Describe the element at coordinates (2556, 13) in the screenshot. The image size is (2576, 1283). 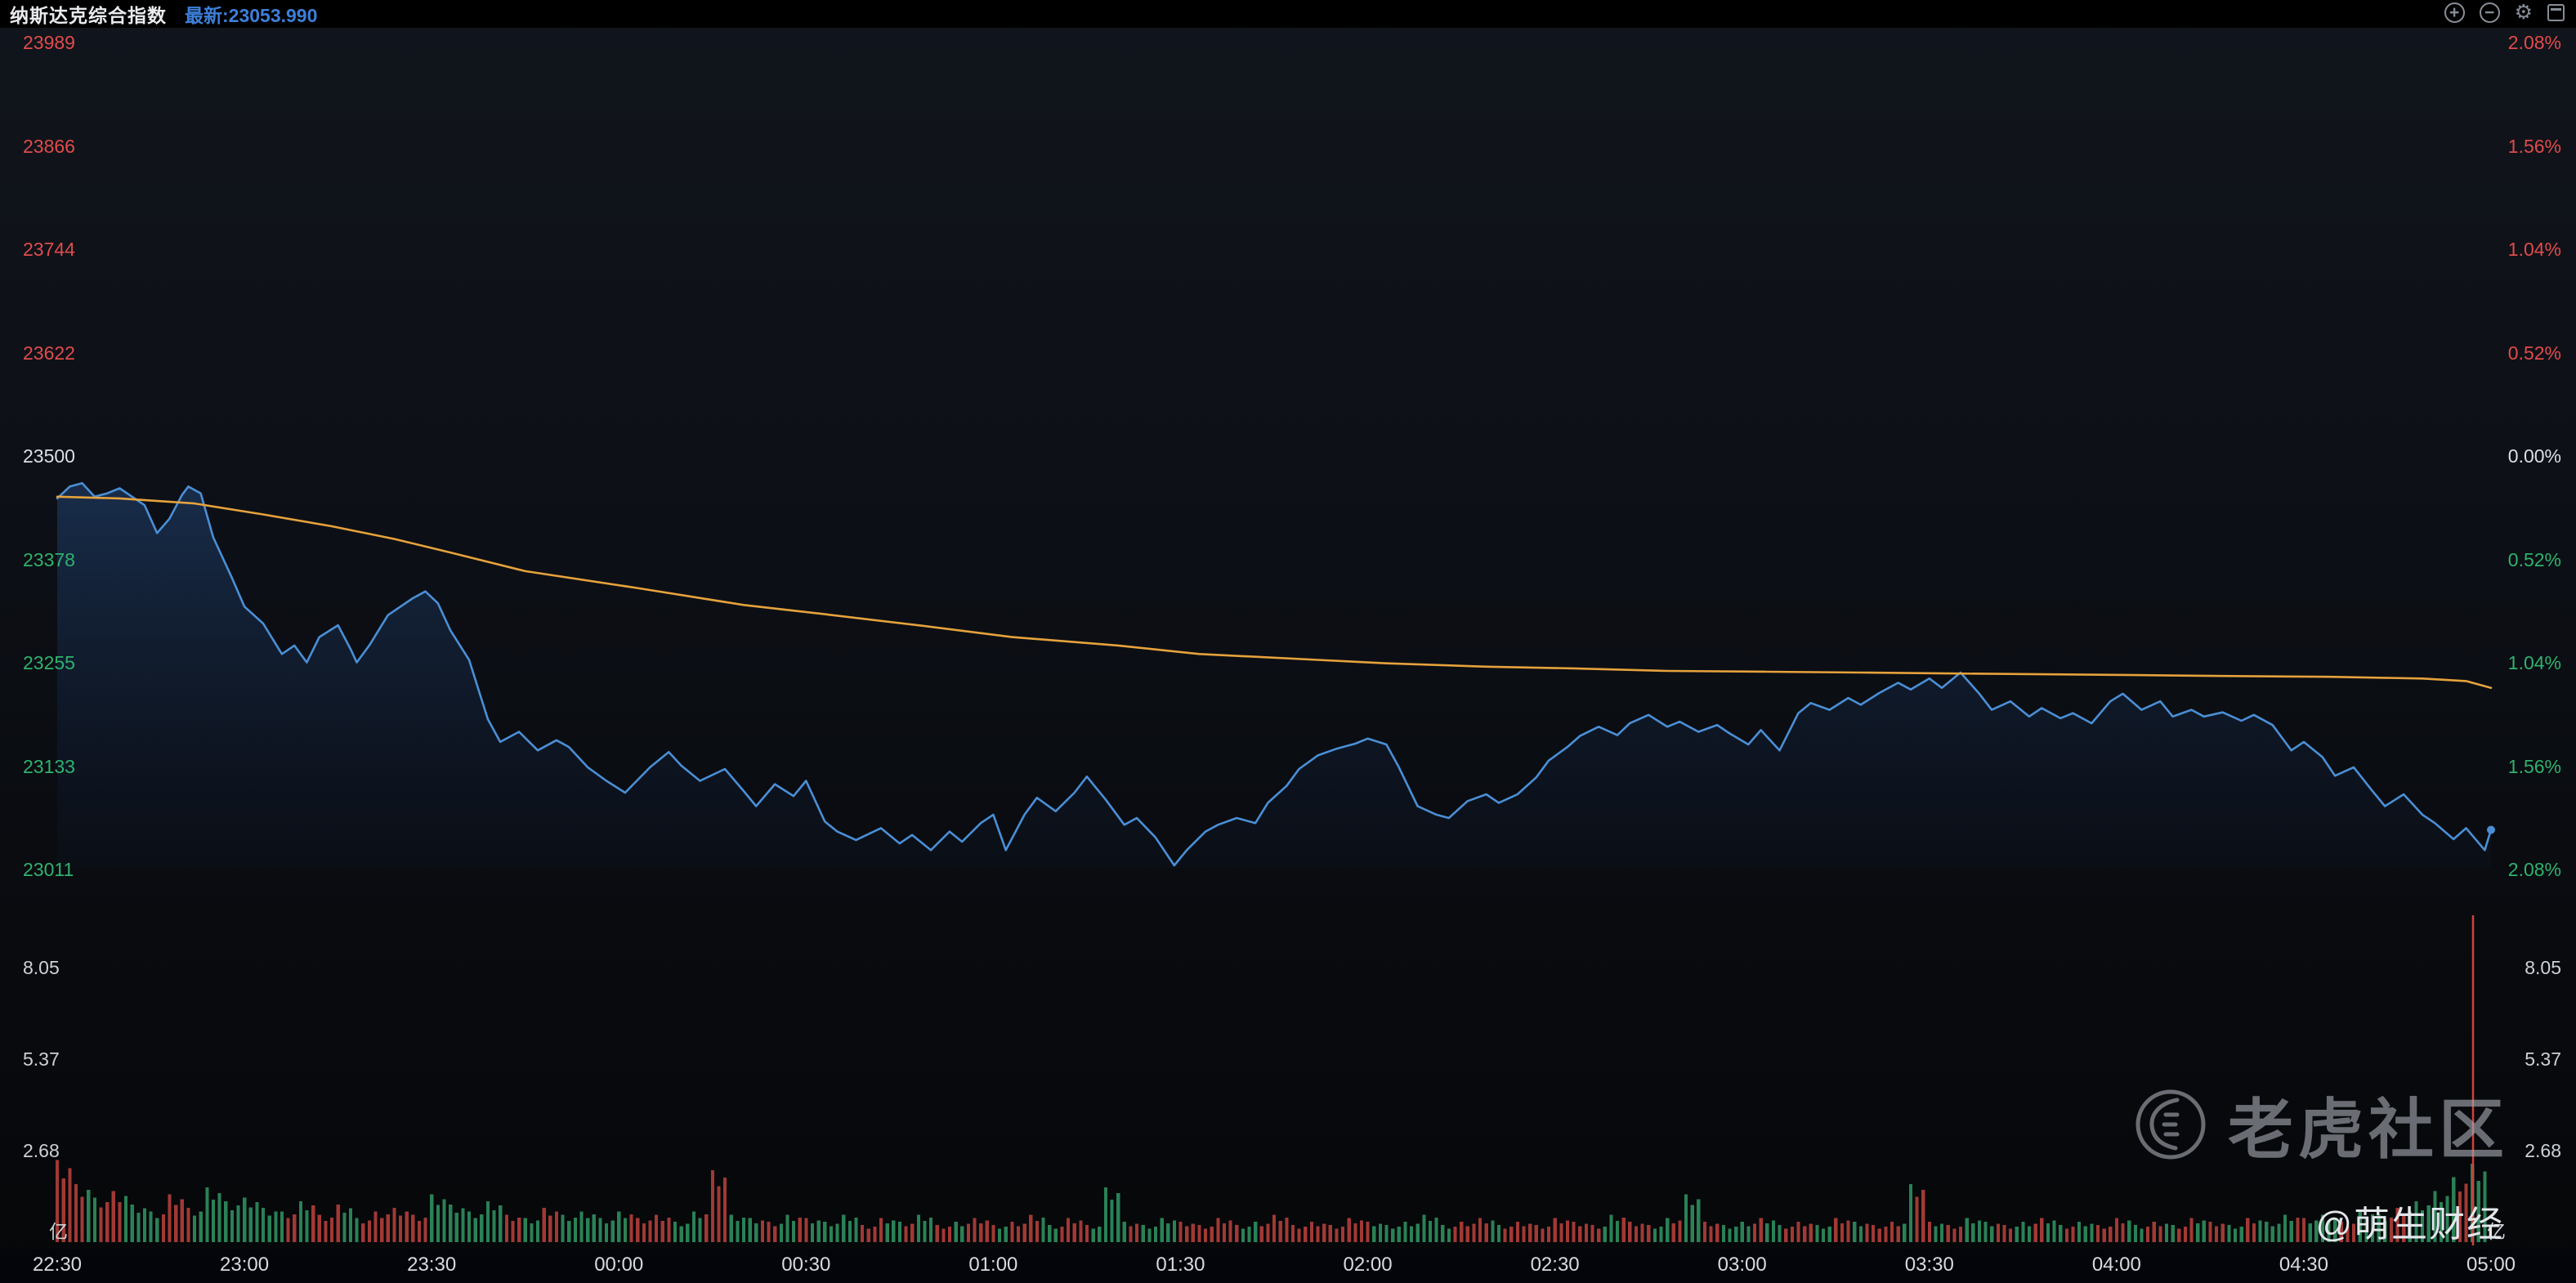
I see `panel-layout-icon` at that location.